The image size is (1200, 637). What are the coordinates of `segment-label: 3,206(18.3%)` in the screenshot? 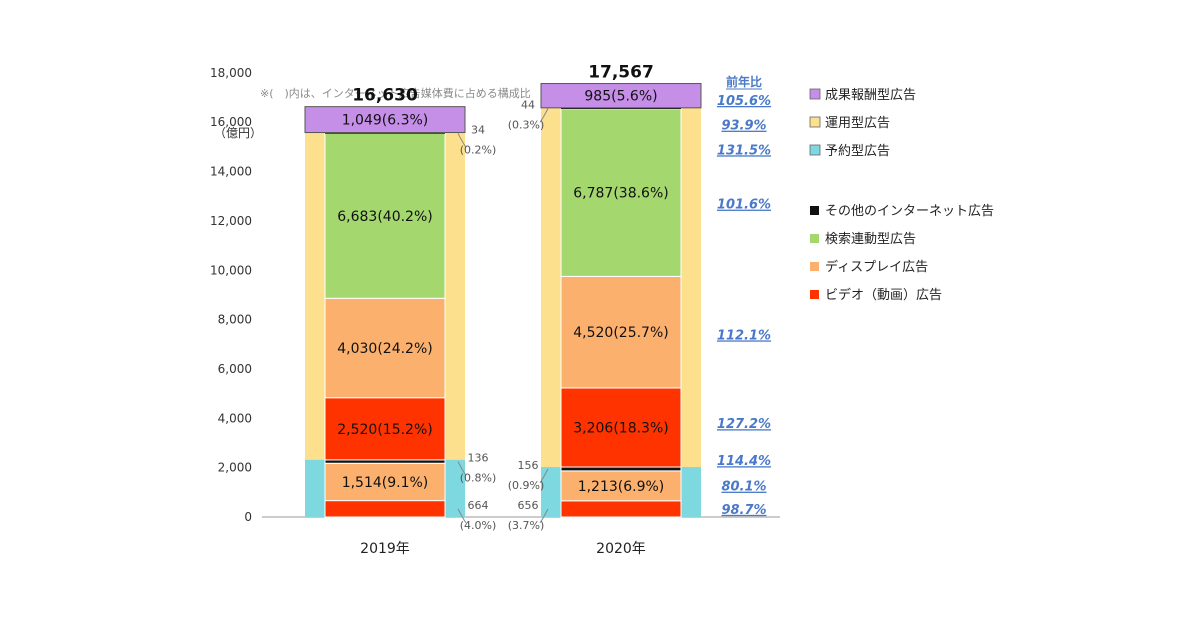 It's located at (620, 428).